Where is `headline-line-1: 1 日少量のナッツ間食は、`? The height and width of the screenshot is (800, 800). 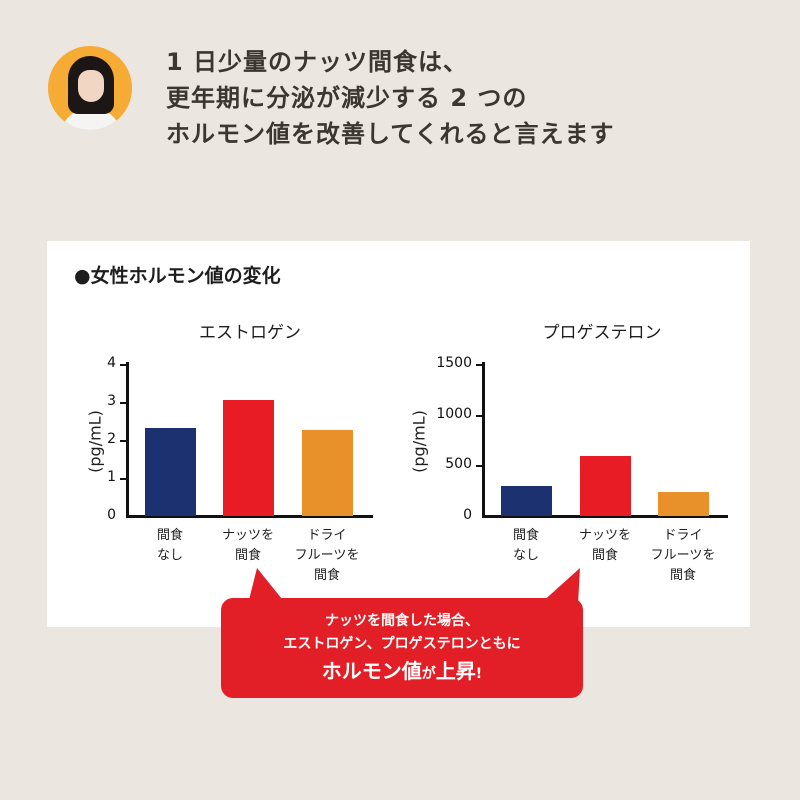
headline-line-1: 1 日少量のナッツ間食は、 is located at coordinates (317, 62).